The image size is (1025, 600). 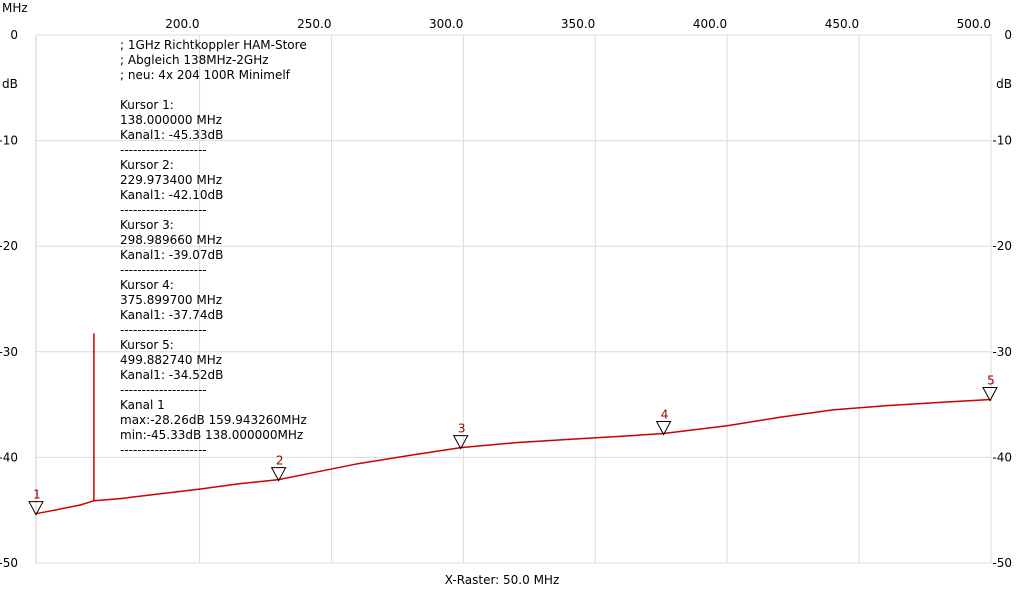 What do you see at coordinates (9, 352) in the screenshot?
I see `y-tick-label-left: -30` at bounding box center [9, 352].